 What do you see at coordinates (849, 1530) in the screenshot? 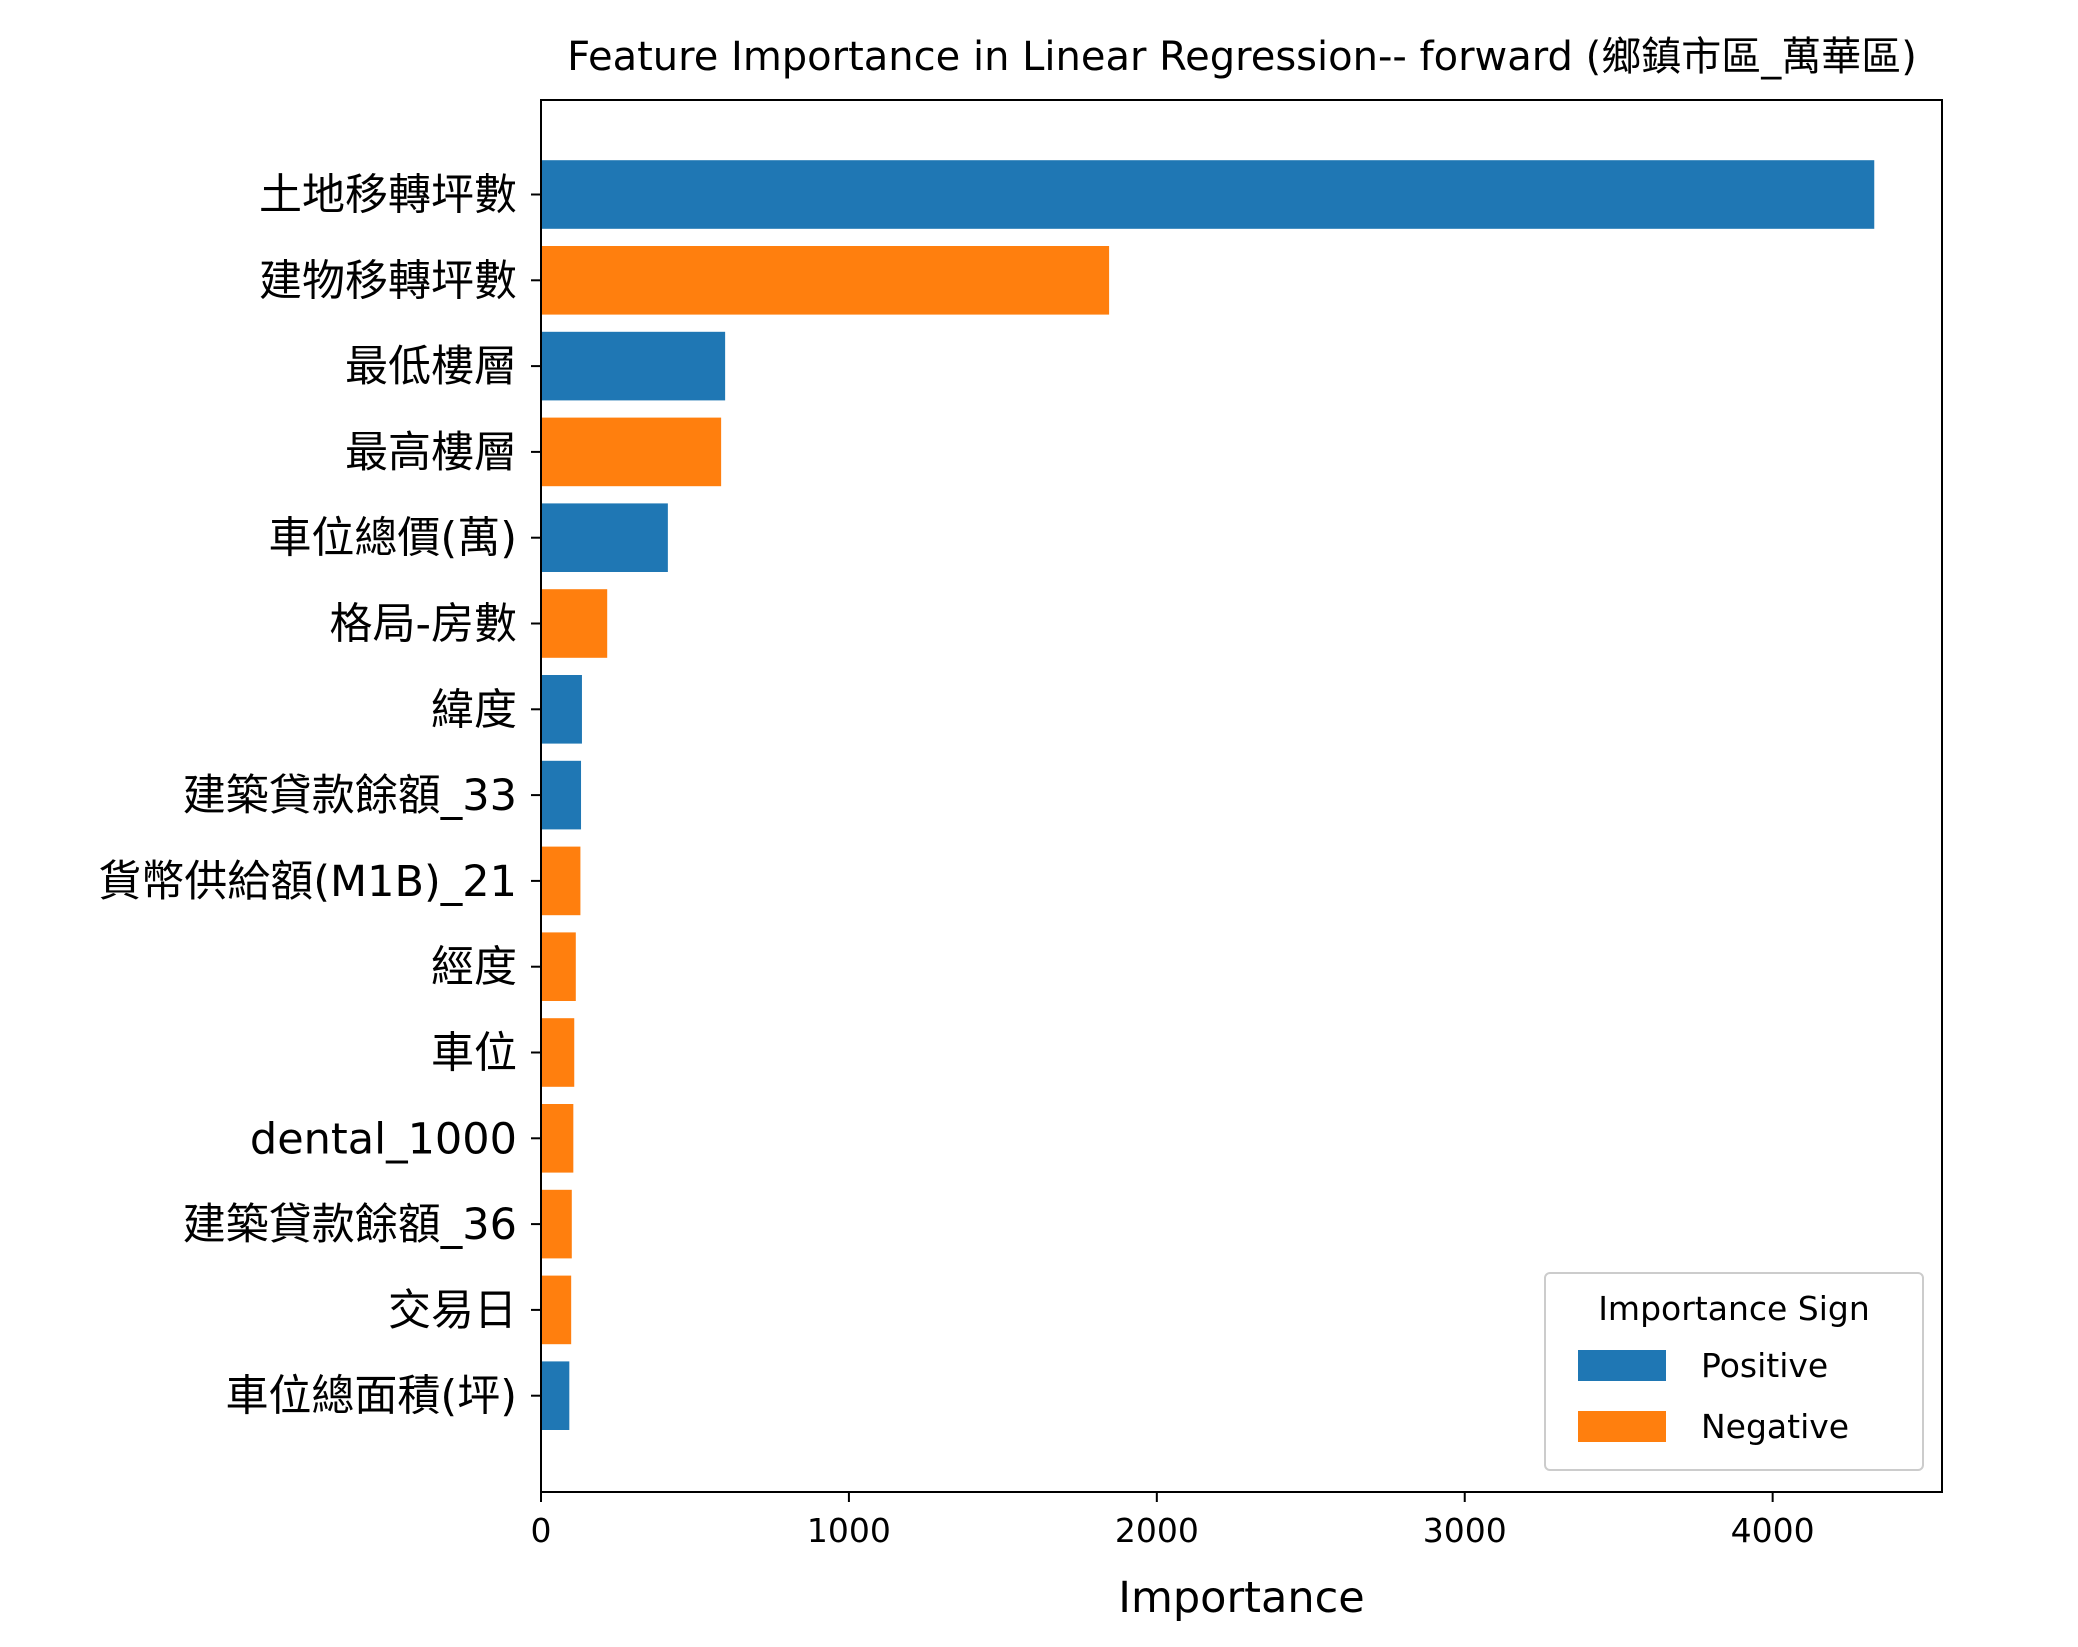
I see `x-tick-label: 1000` at bounding box center [849, 1530].